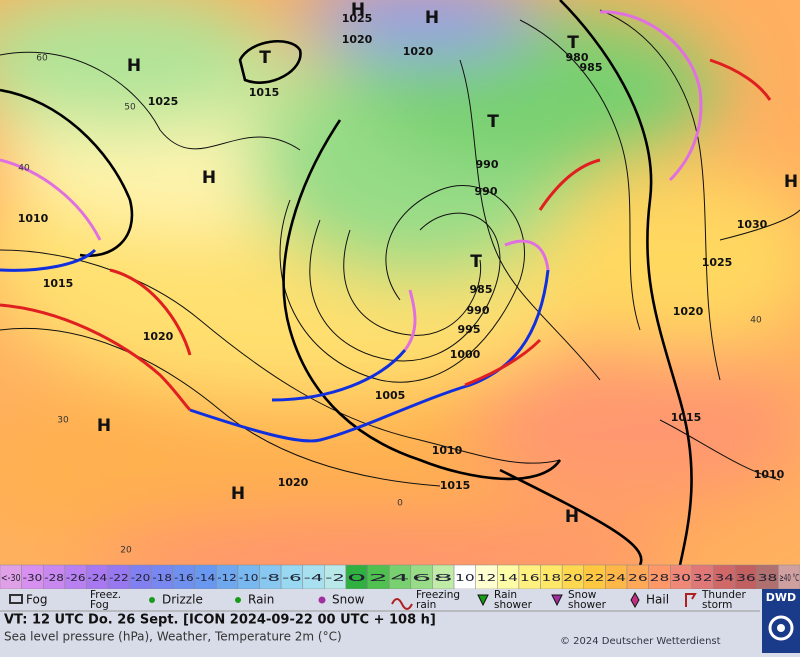 The image size is (800, 657). What do you see at coordinates (465, 354) in the screenshot?
I see `isobar-label: 1000` at bounding box center [465, 354].